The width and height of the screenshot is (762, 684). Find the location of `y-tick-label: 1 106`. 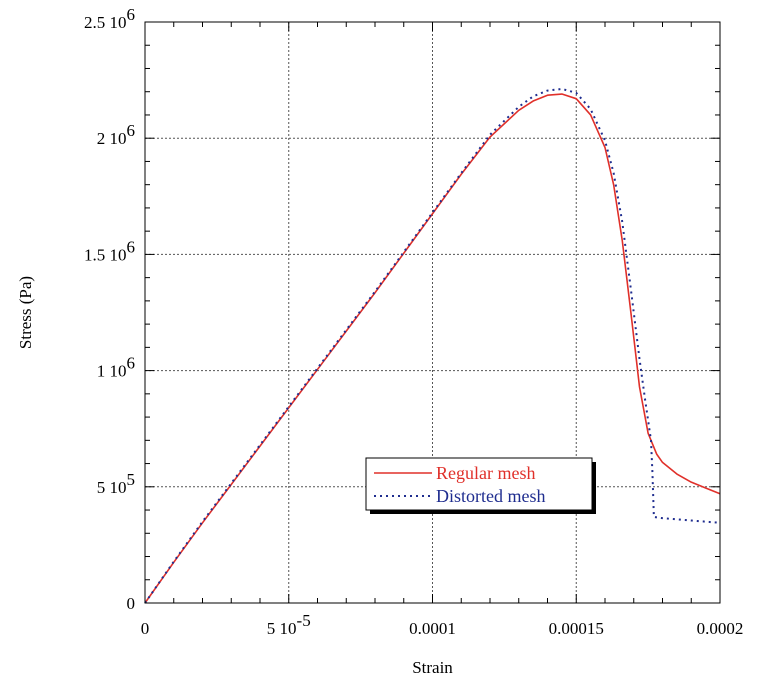

y-tick-label: 1 106 is located at coordinates (116, 367).